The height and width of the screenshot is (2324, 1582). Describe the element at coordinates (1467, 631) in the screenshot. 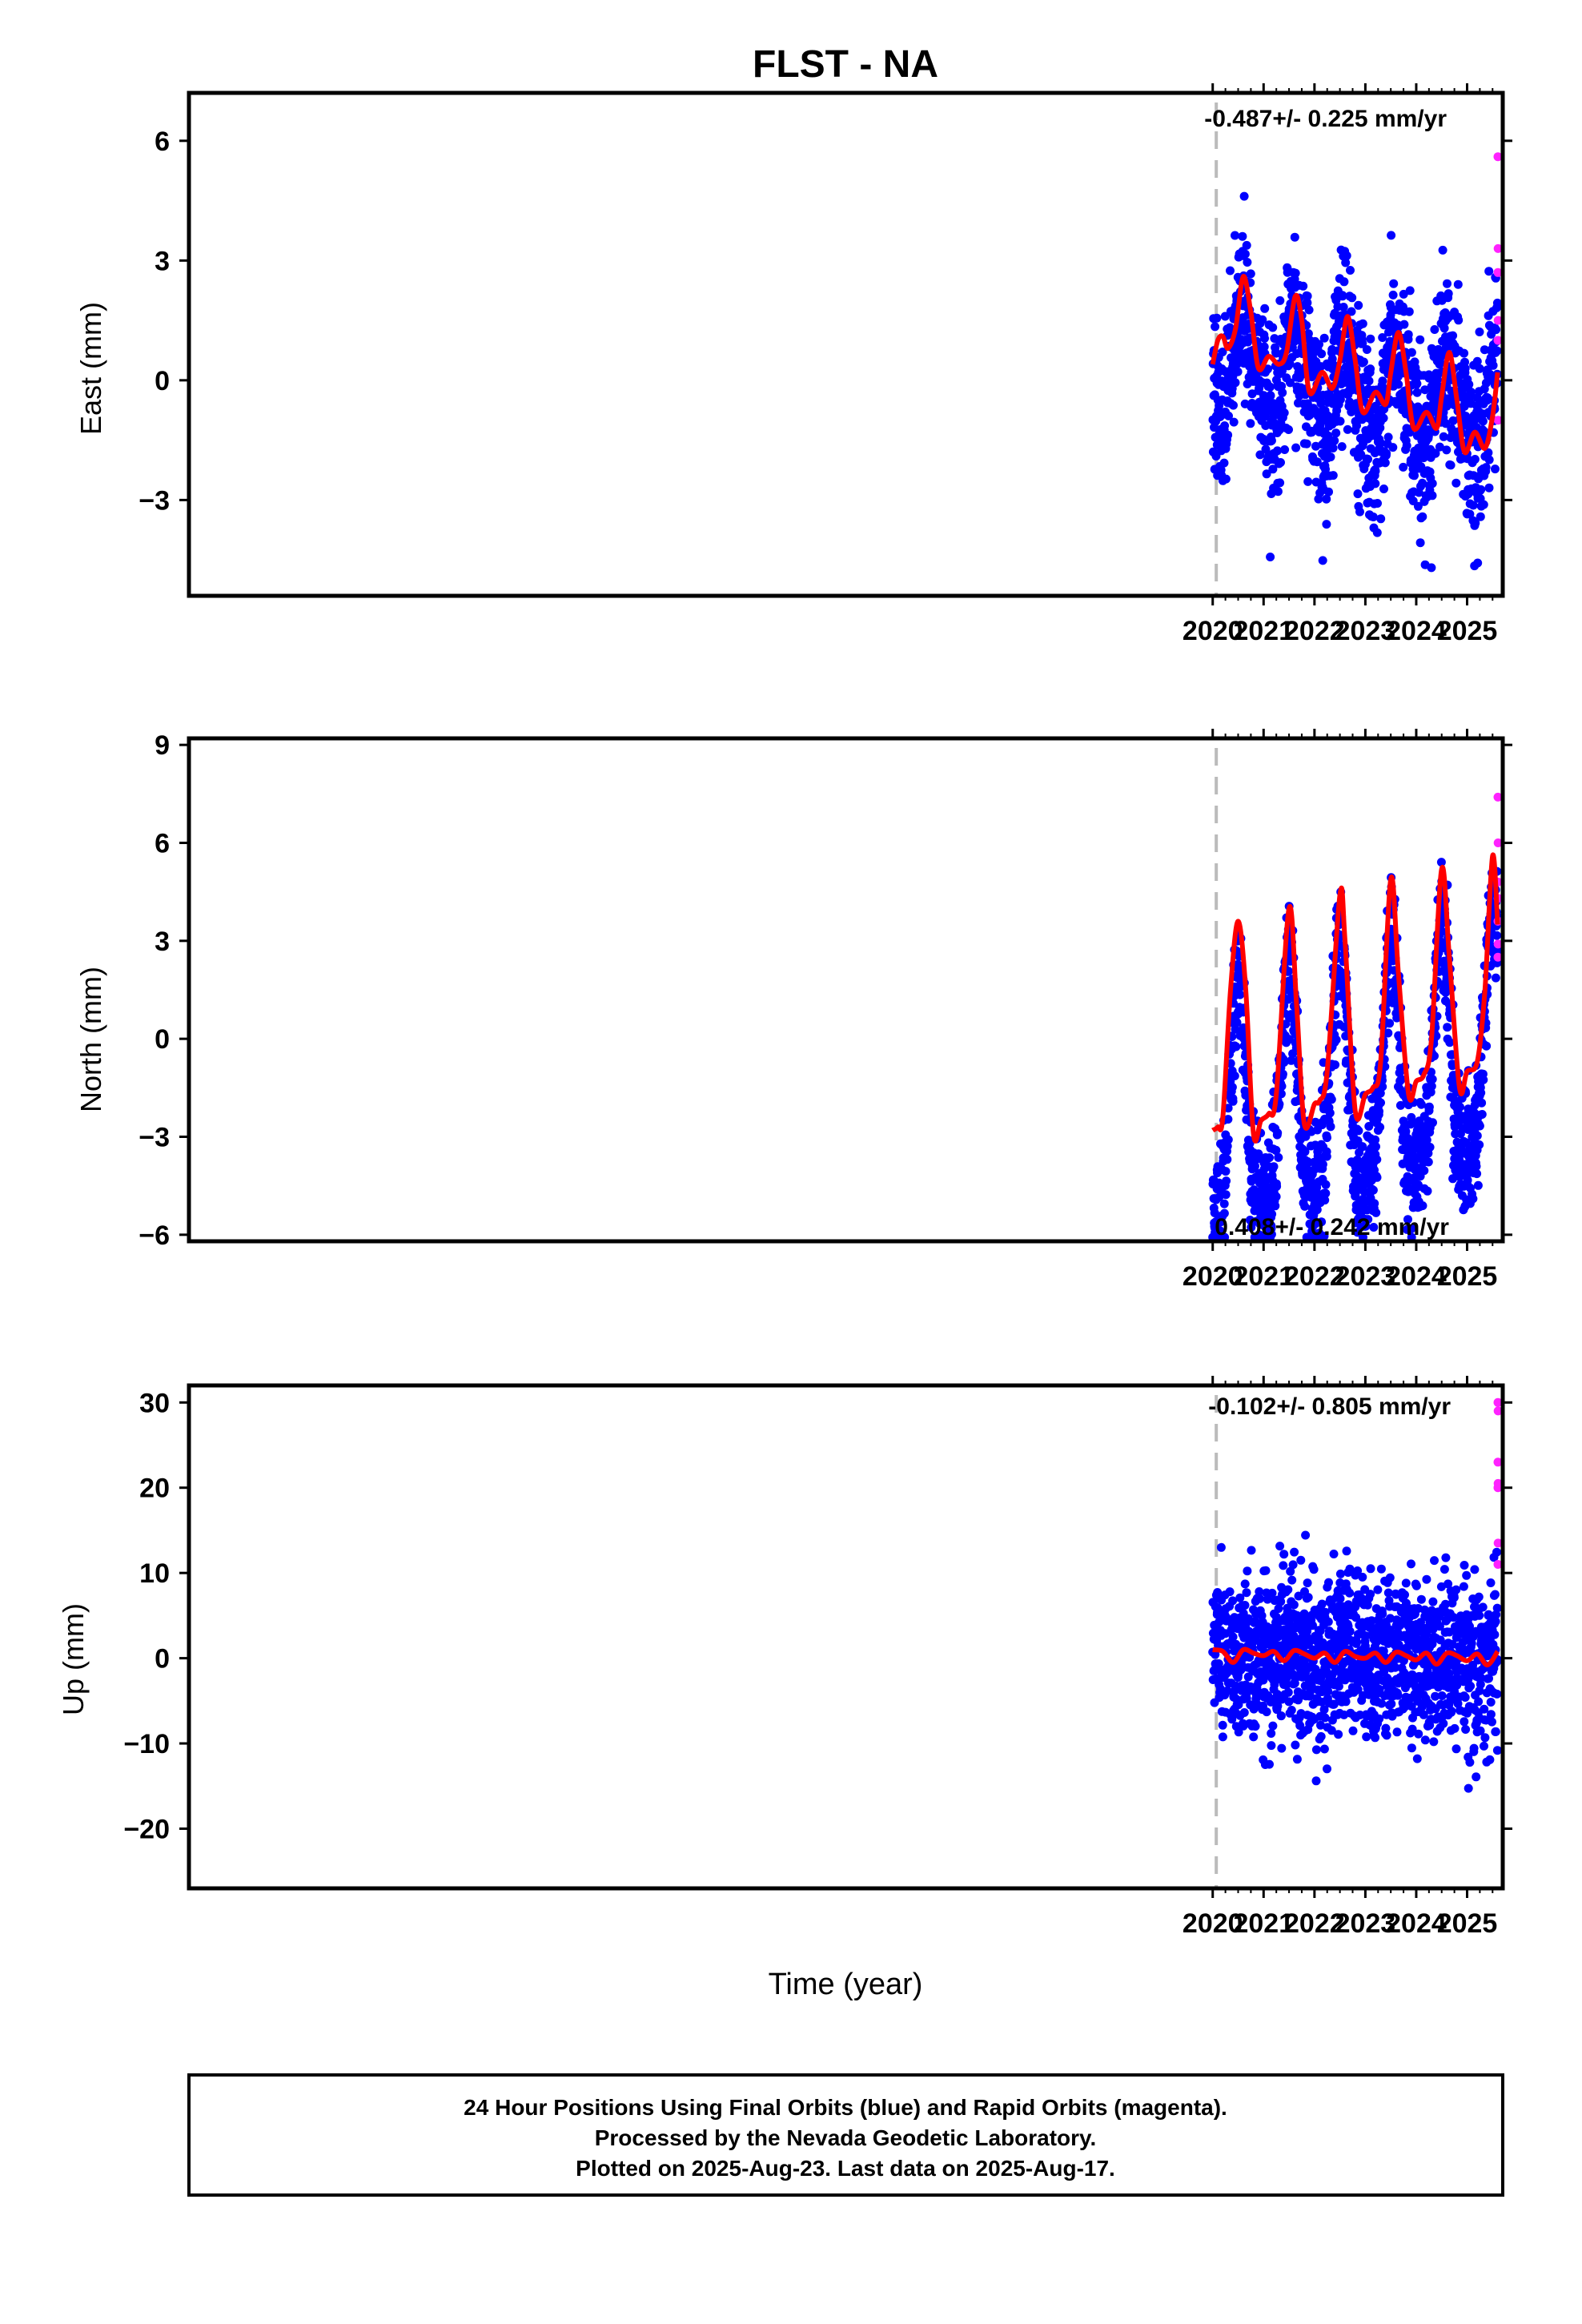

I see `x-tick-label: 2025` at that location.